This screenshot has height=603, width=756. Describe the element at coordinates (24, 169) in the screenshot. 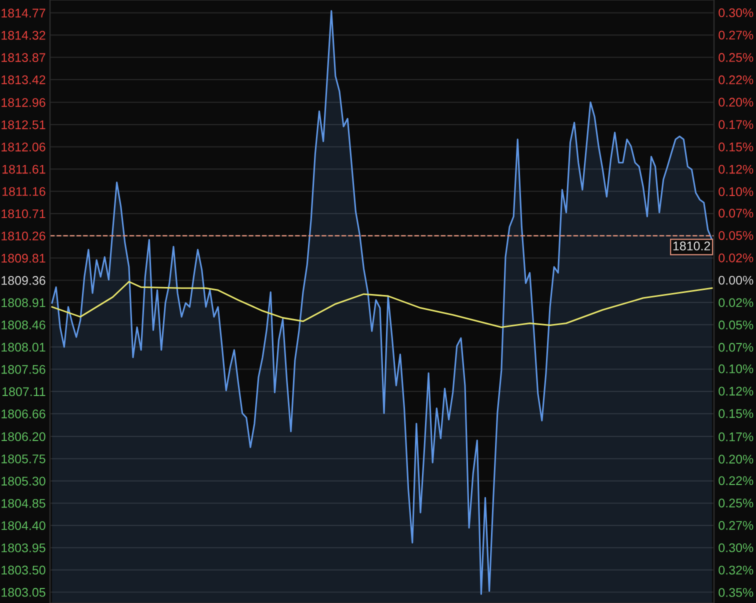

I see `y-tick-label: 1811.61` at that location.